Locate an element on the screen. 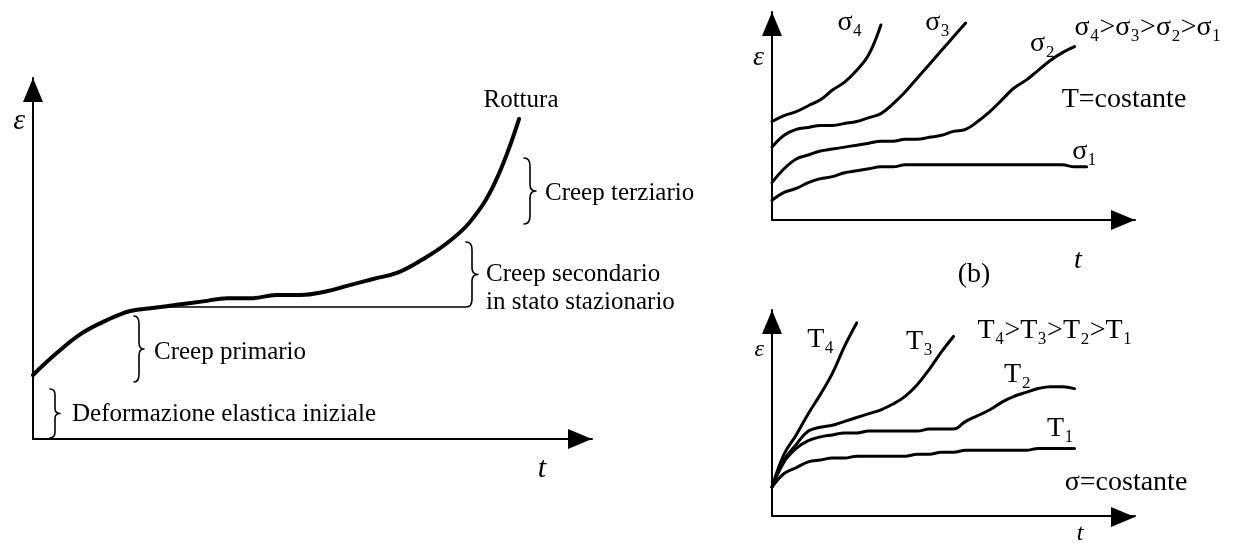 The width and height of the screenshot is (1246, 544). annotation: Creep primario is located at coordinates (230, 350).